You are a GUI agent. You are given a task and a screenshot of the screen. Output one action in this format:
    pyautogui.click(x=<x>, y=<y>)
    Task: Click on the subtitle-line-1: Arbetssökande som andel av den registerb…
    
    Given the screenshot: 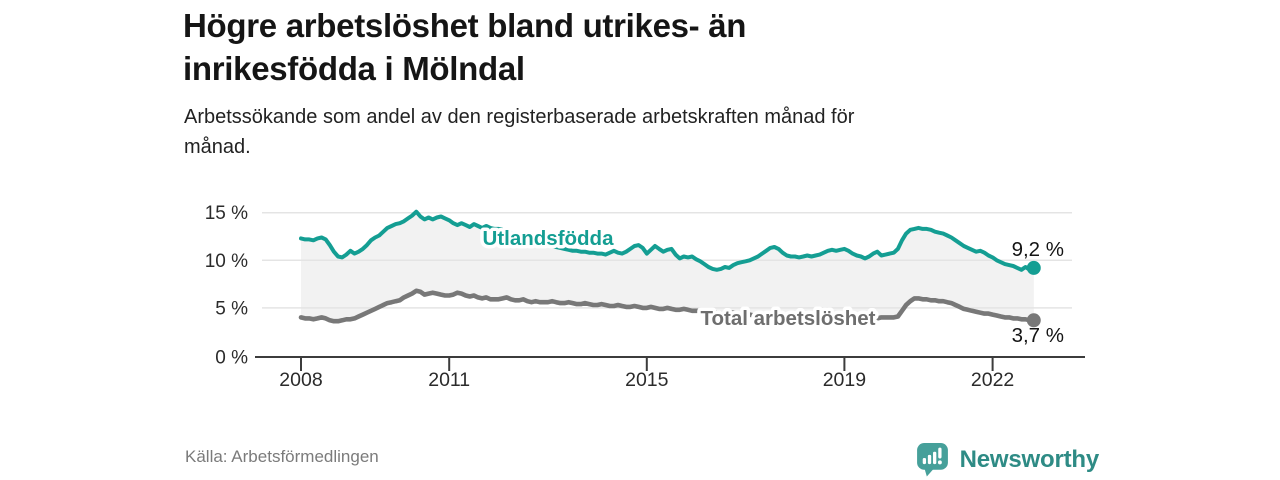 What is the action you would take?
    pyautogui.click(x=519, y=117)
    